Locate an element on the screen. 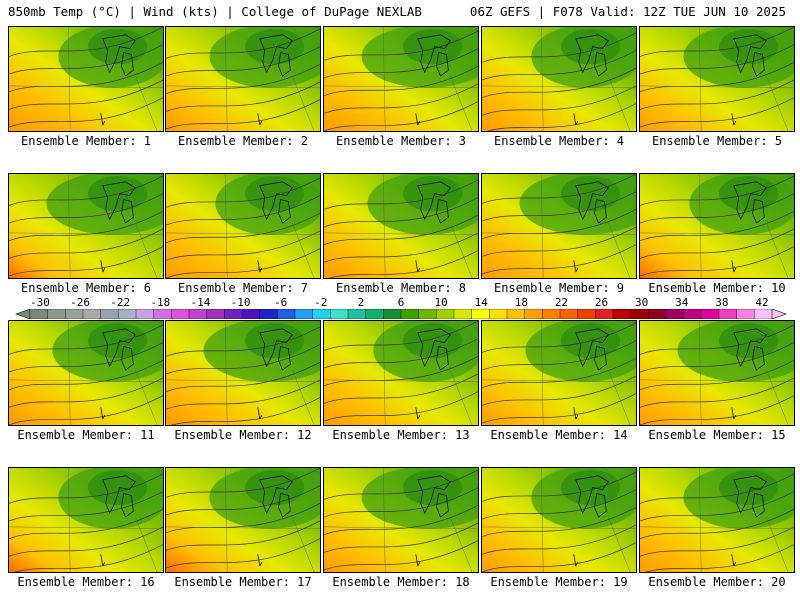 This screenshot has width=800, height=600. color-scale-tick-label: -10 is located at coordinates (240, 302).